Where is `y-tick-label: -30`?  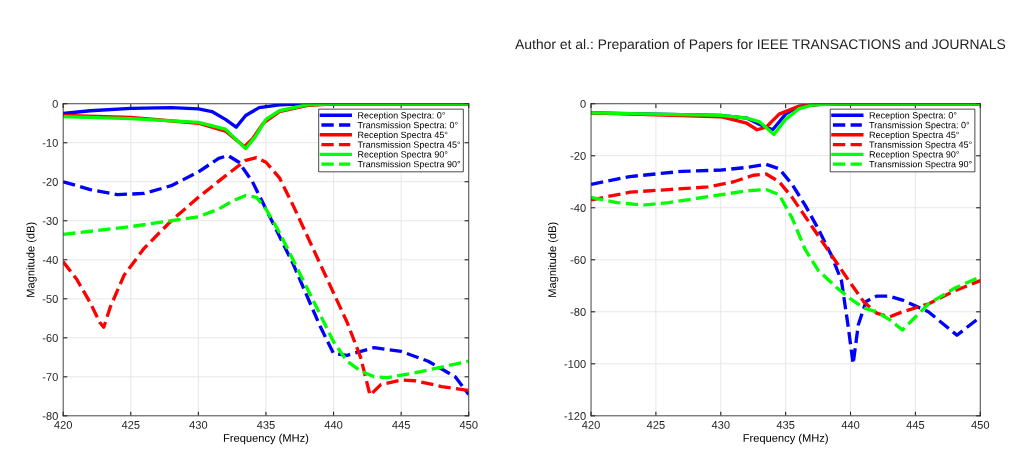 y-tick-label: -30 is located at coordinates (50, 221).